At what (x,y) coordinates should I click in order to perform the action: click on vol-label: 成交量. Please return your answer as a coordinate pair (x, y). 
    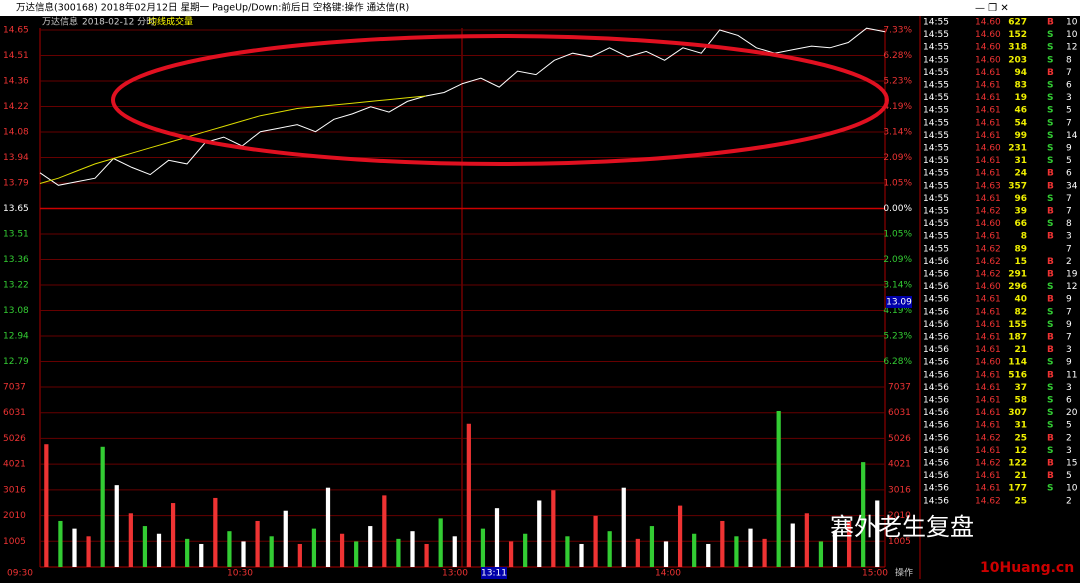
    Looking at the image, I should click on (179, 22).